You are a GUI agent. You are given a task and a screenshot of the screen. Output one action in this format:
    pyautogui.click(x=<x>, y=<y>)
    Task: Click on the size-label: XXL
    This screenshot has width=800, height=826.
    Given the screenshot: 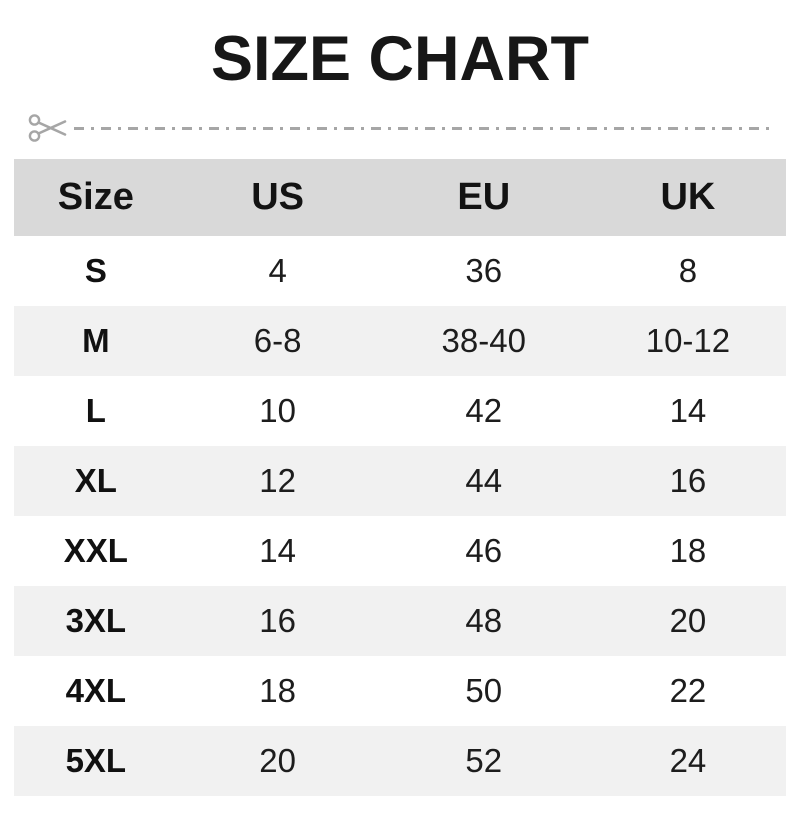 What is the action you would take?
    pyautogui.click(x=95, y=551)
    